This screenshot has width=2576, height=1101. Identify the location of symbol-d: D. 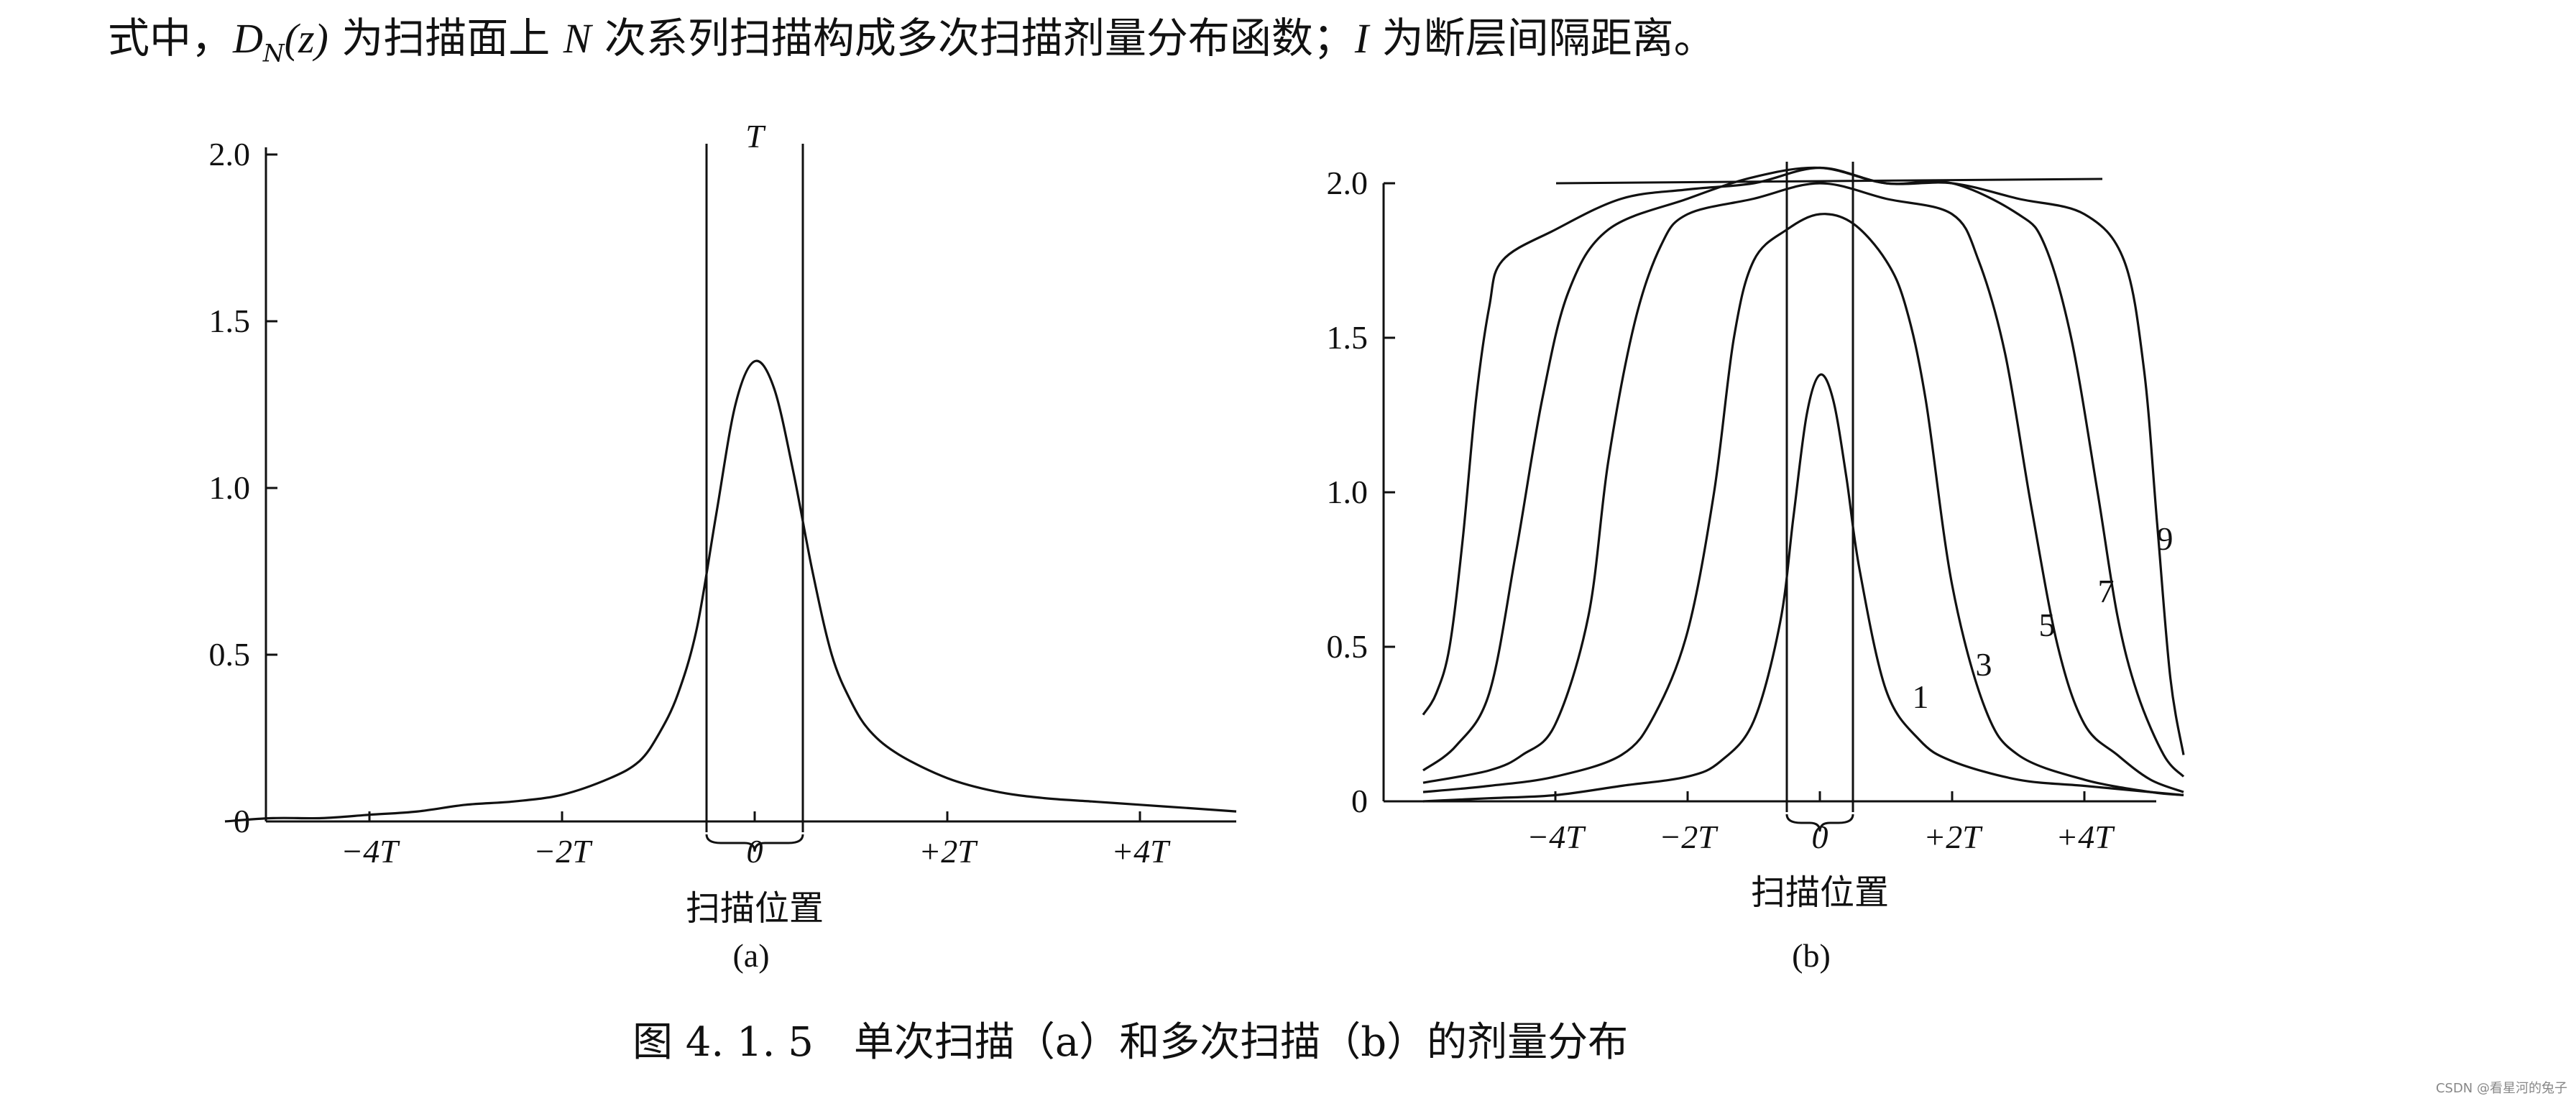
(248, 38).